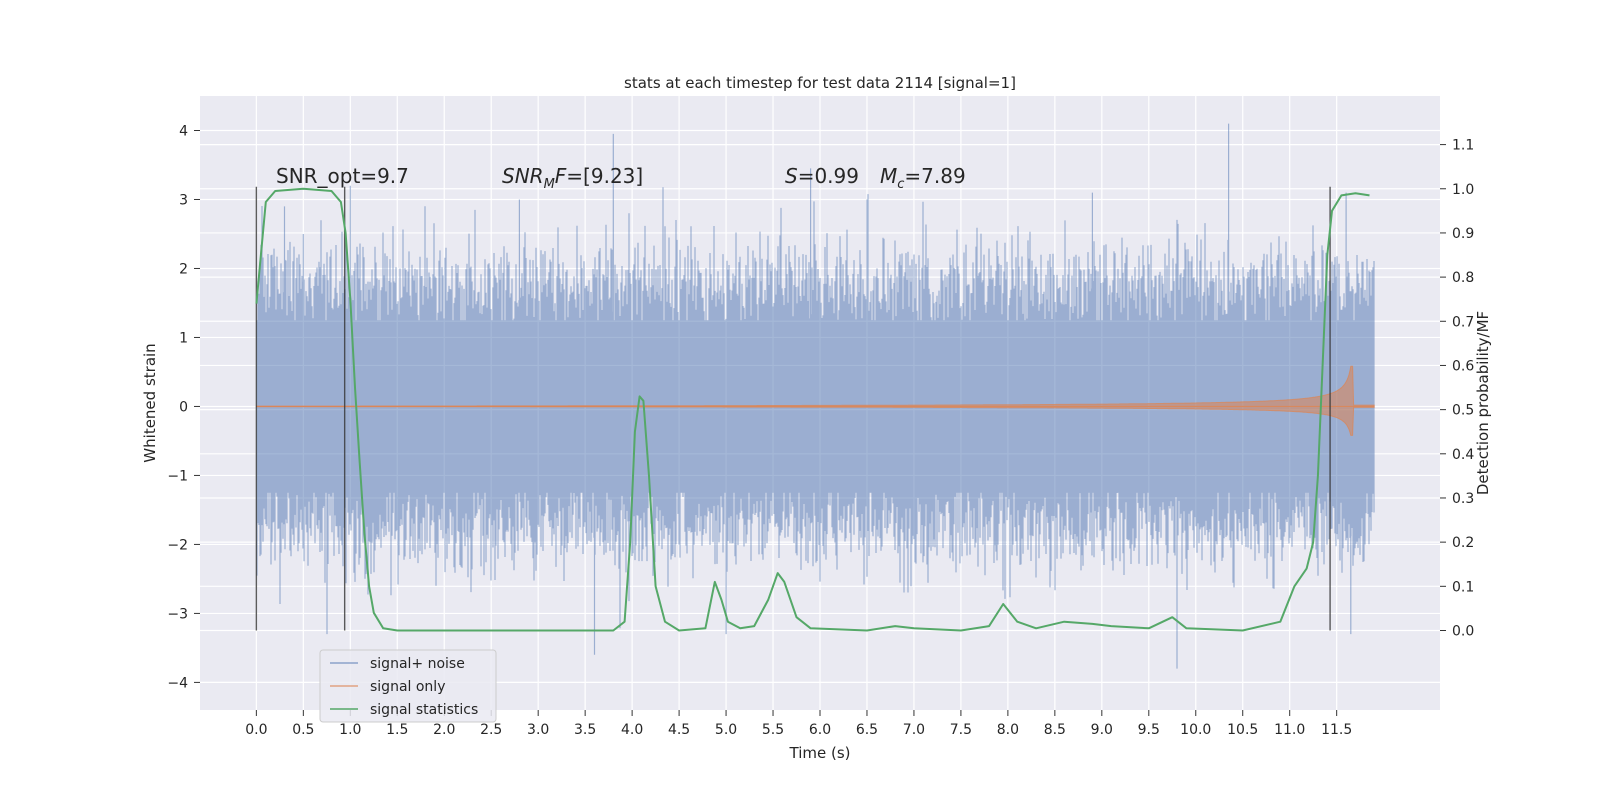 This screenshot has height=800, width=1600. What do you see at coordinates (1463, 631) in the screenshot?
I see `y-right-tick-label: 0.0` at bounding box center [1463, 631].